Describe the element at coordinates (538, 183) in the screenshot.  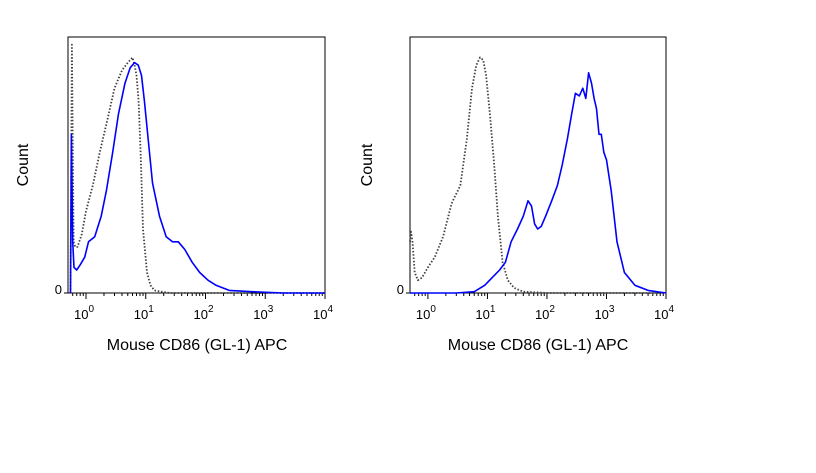
I see `stained-histogram-line` at that location.